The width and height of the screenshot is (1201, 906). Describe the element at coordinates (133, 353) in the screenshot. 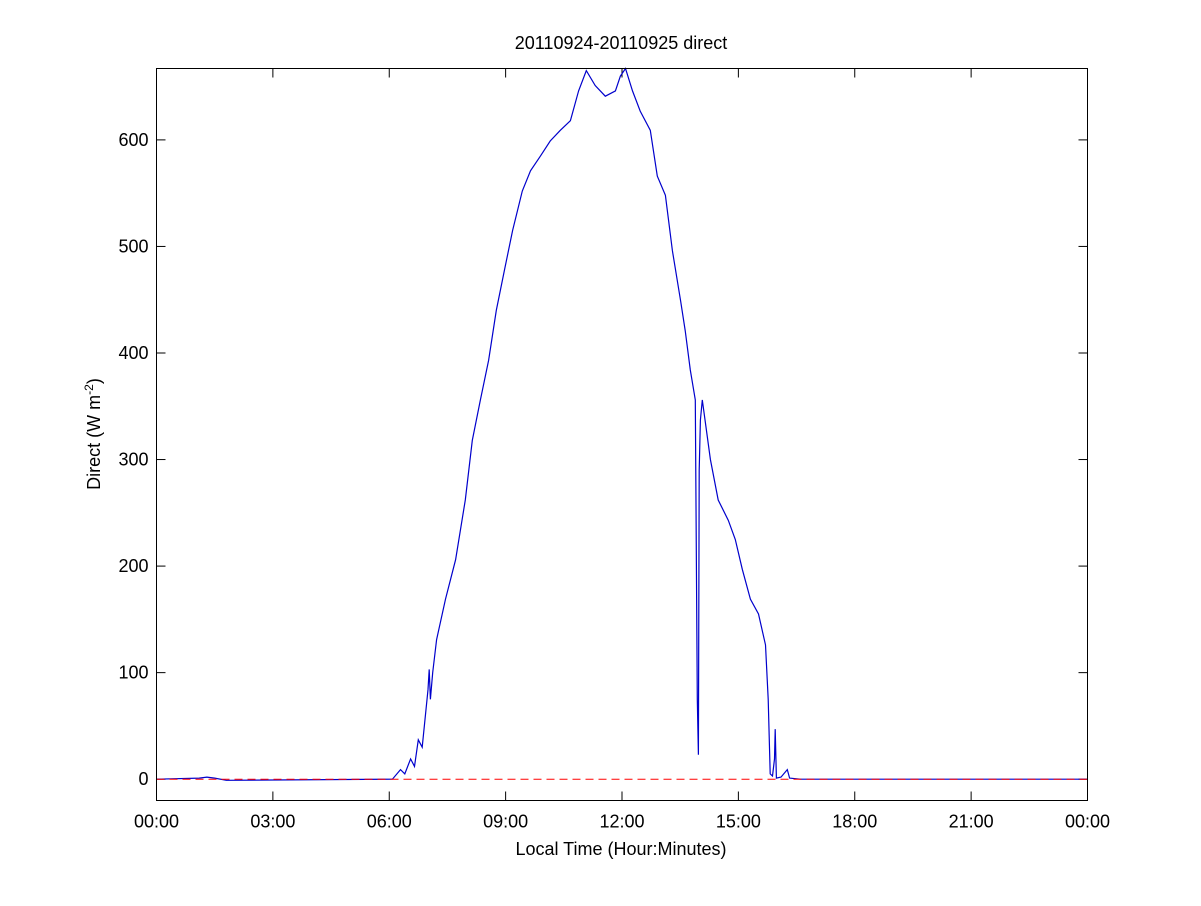

I see `y-tick-label: 400` at that location.